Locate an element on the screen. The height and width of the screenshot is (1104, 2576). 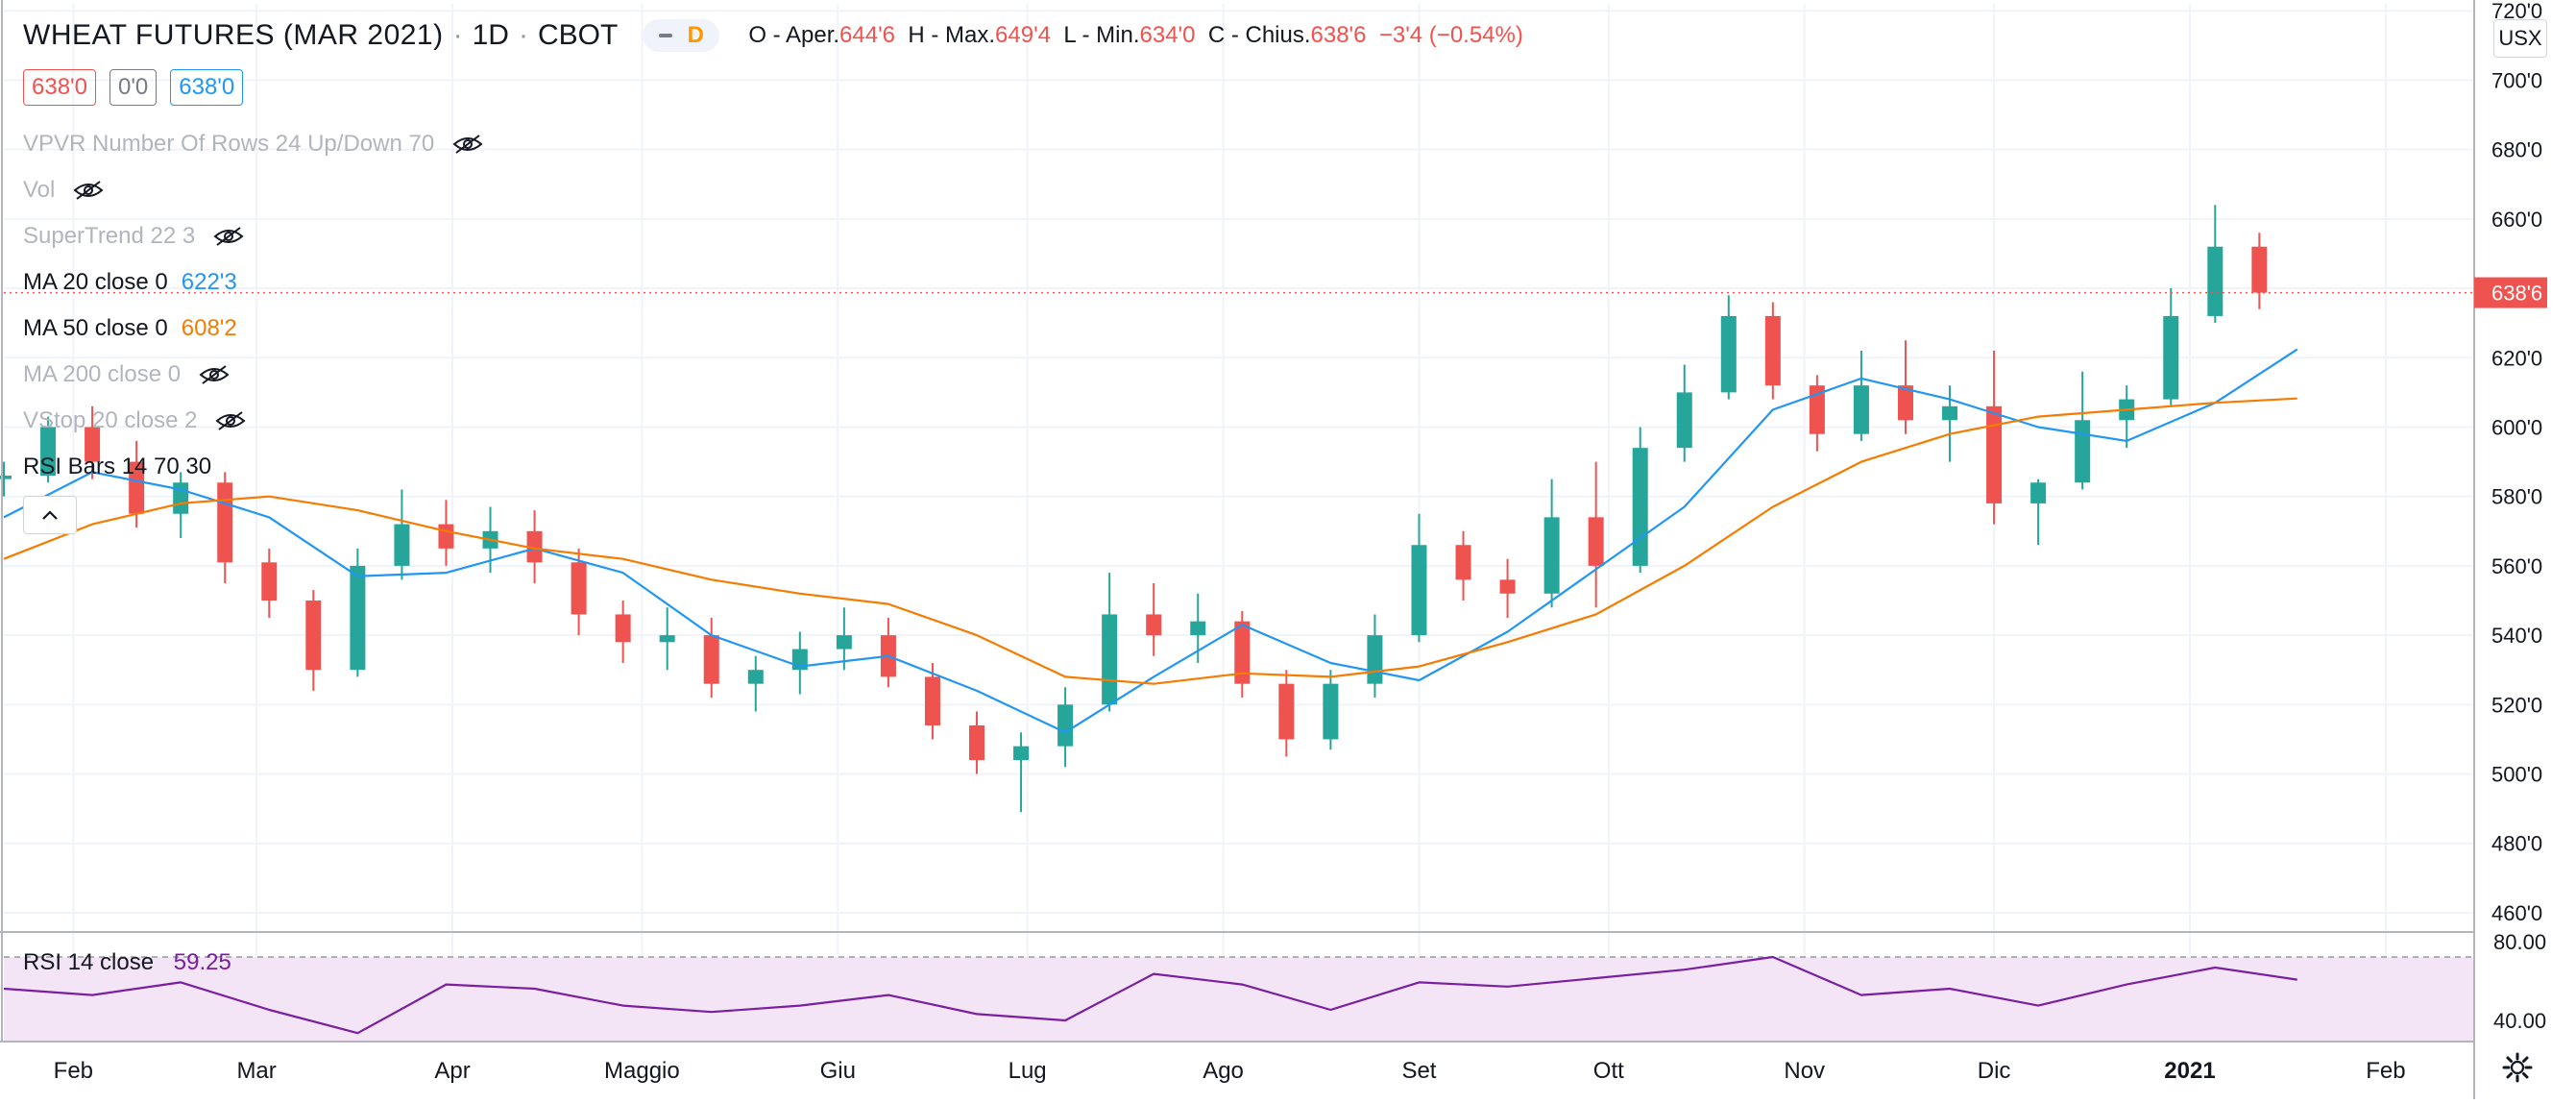
interval-label: 1D is located at coordinates (490, 35).